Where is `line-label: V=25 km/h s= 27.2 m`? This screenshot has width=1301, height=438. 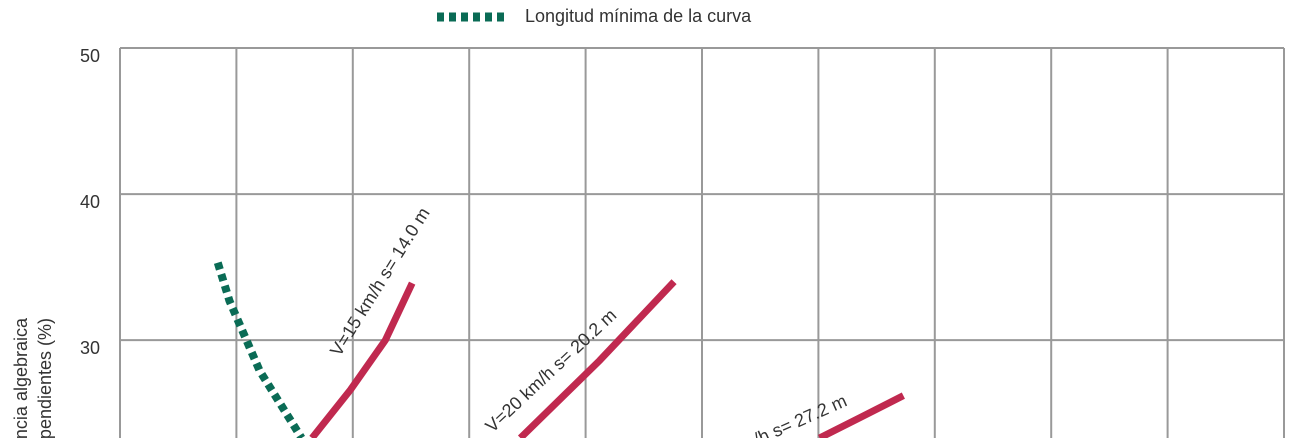
line-label: V=25 km/h s= 27.2 m is located at coordinates (767, 414).